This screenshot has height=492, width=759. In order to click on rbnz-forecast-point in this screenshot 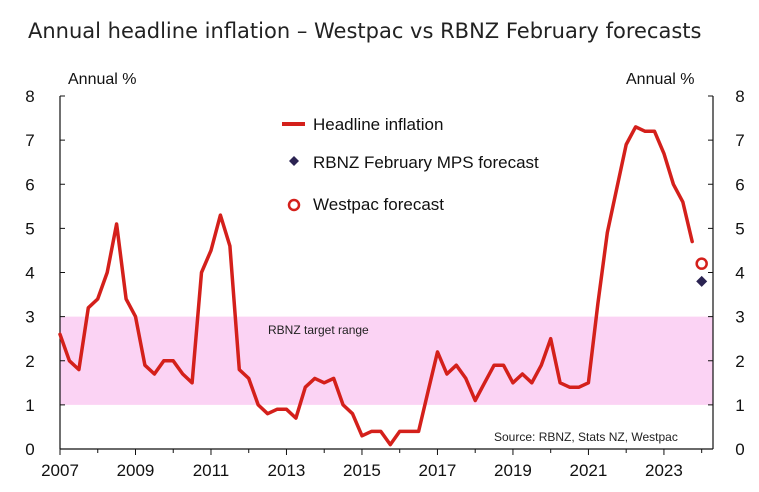, I will do `click(702, 281)`.